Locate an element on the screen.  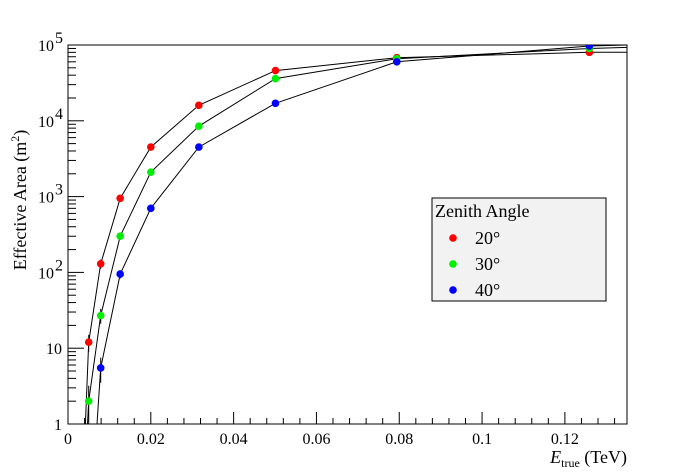
legend-box is located at coordinates (519, 249).